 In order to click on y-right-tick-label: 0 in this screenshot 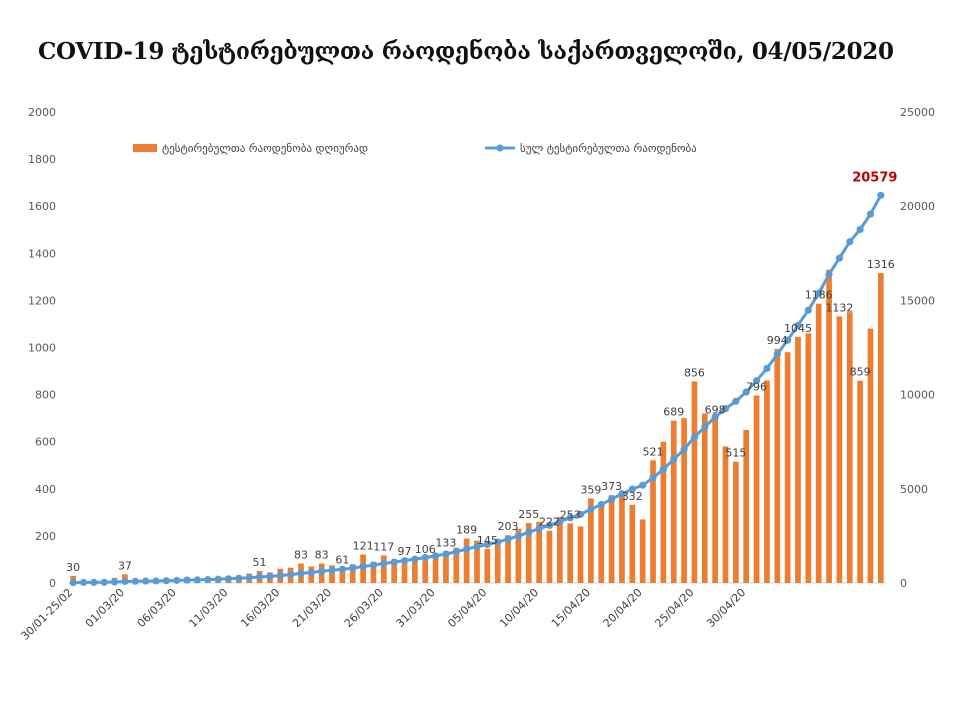, I will do `click(903, 583)`.